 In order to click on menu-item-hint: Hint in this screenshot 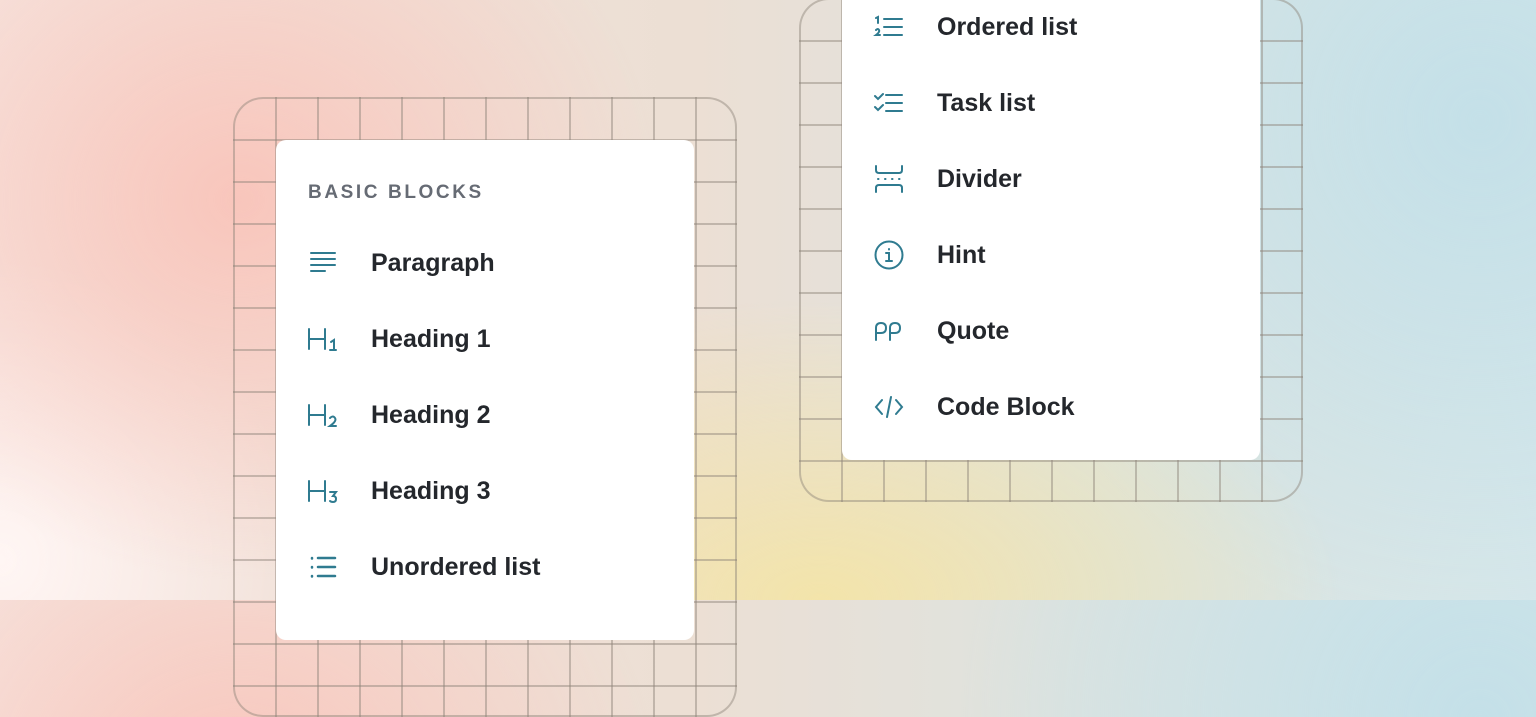, I will do `click(1051, 255)`.